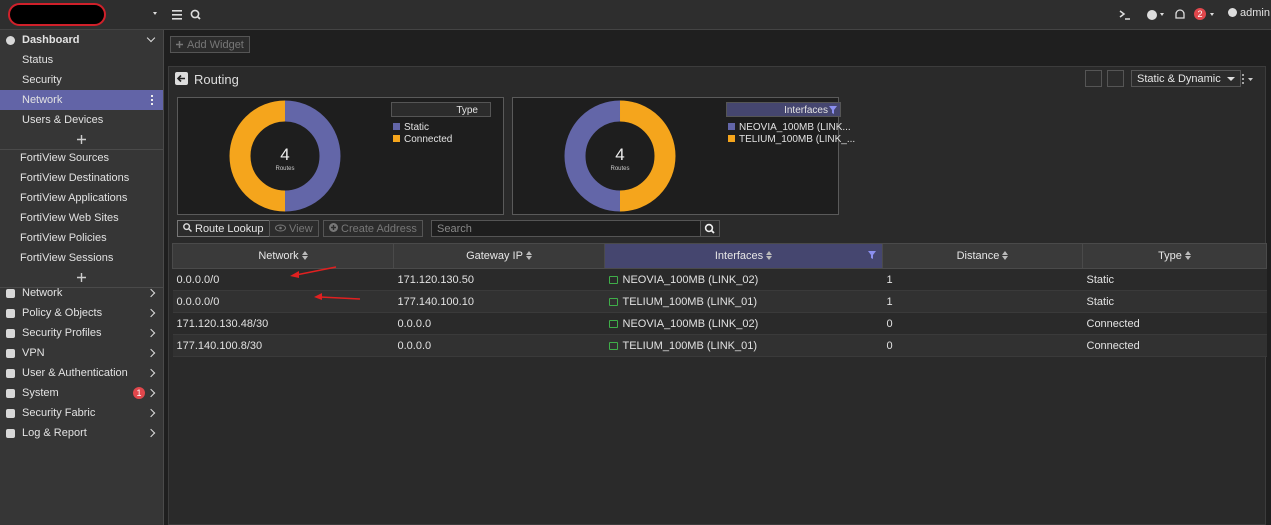 Image resolution: width=1271 pixels, height=525 pixels. Describe the element at coordinates (216, 79) in the screenshot. I see `widget-title: Routing` at that location.